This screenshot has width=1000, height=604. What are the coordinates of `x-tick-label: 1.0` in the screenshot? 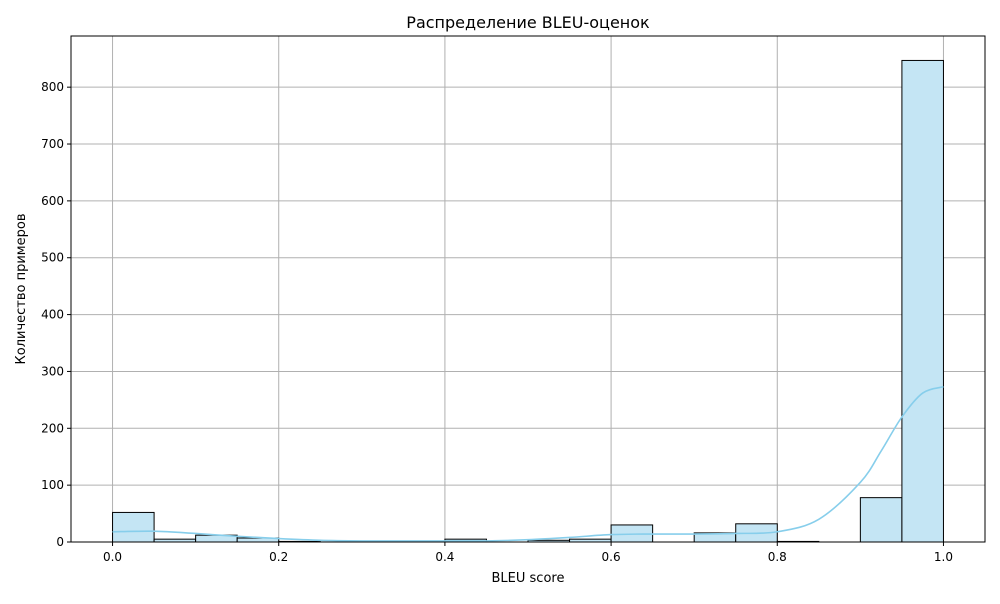 It's located at (943, 557).